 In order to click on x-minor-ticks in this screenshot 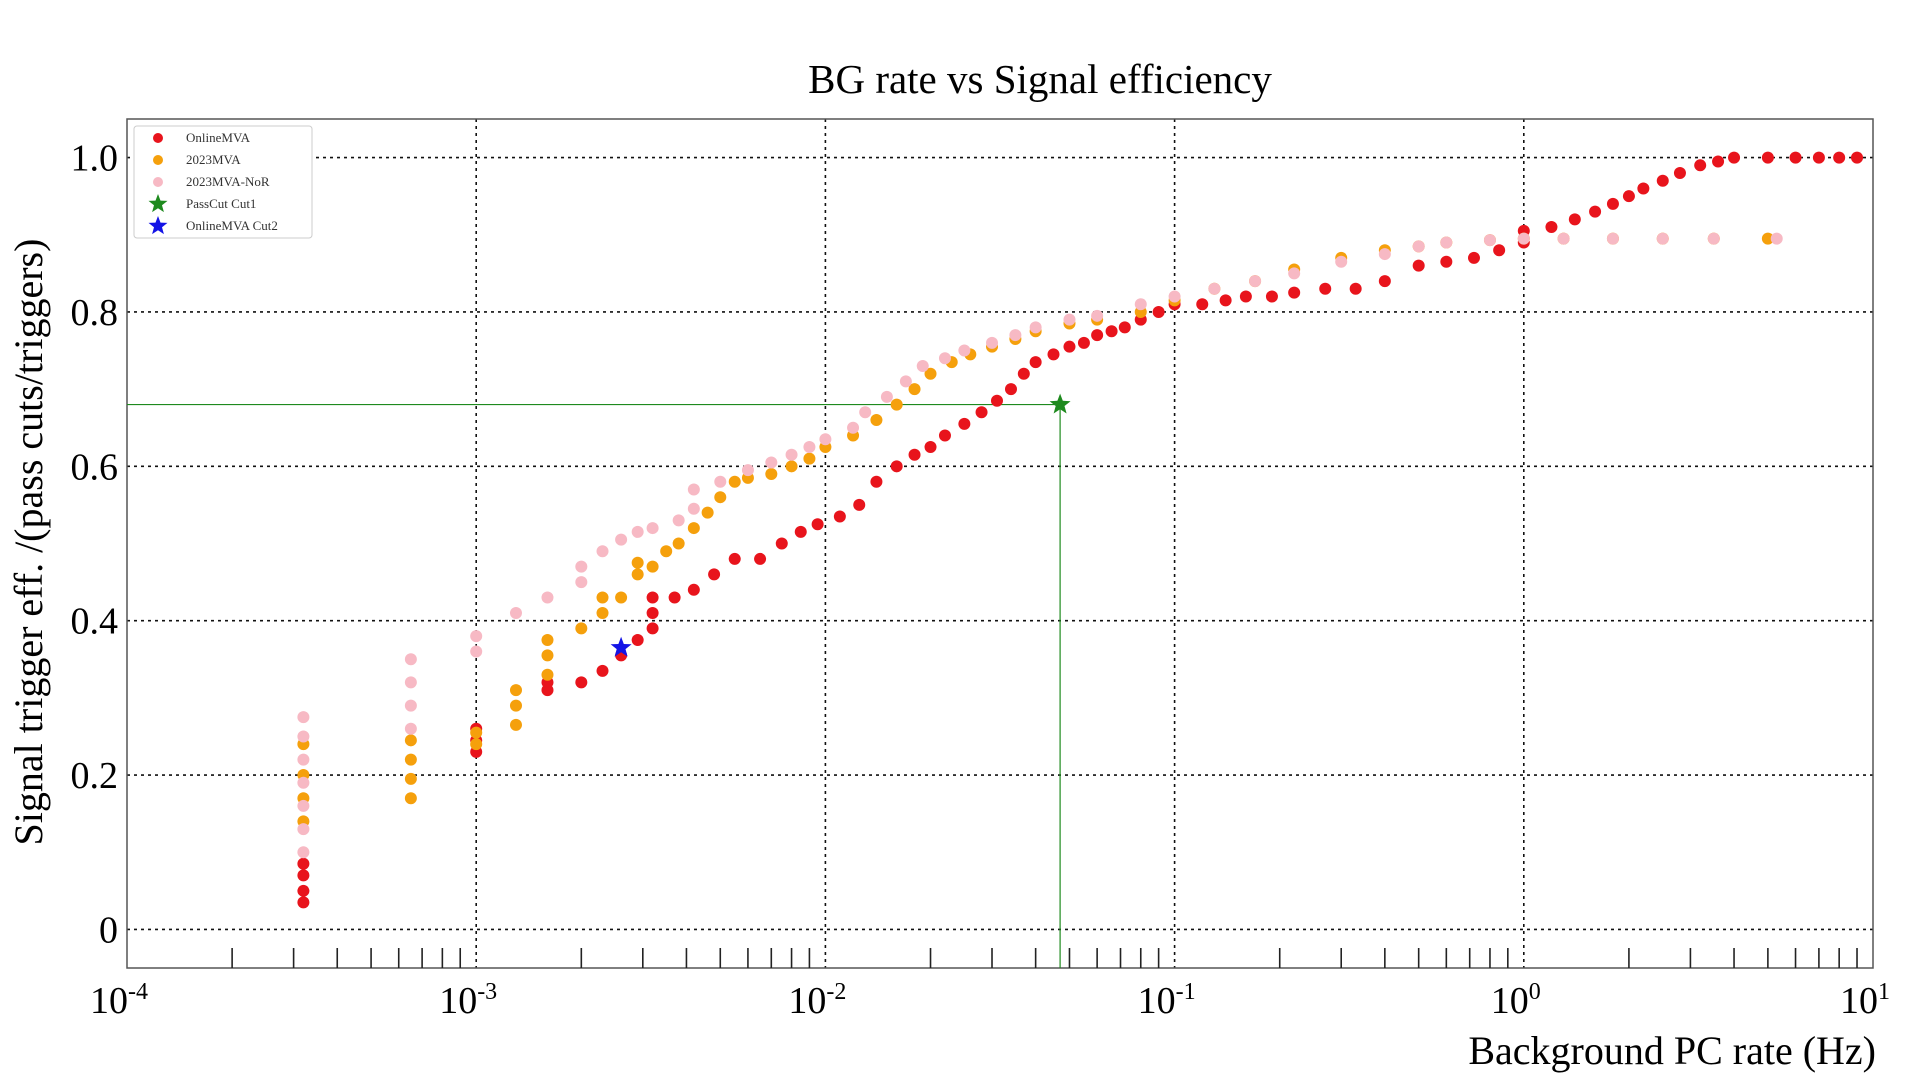, I will do `click(1044, 958)`.